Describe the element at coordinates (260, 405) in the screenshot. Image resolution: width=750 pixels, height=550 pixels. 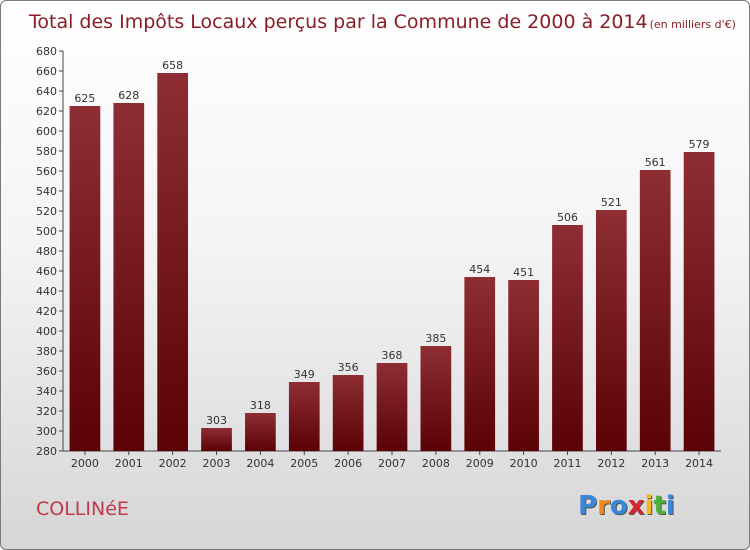
I see `bar-value-label: 318` at that location.